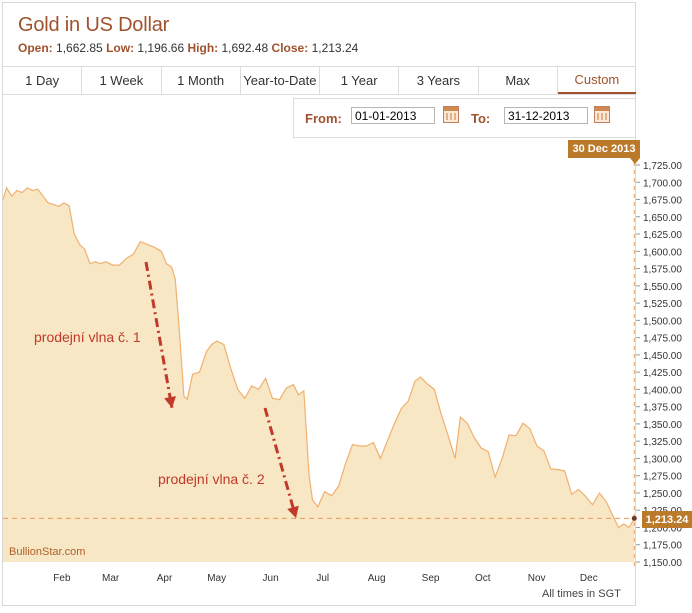  I want to click on y-tick-label: 1,675.00, so click(662, 201).